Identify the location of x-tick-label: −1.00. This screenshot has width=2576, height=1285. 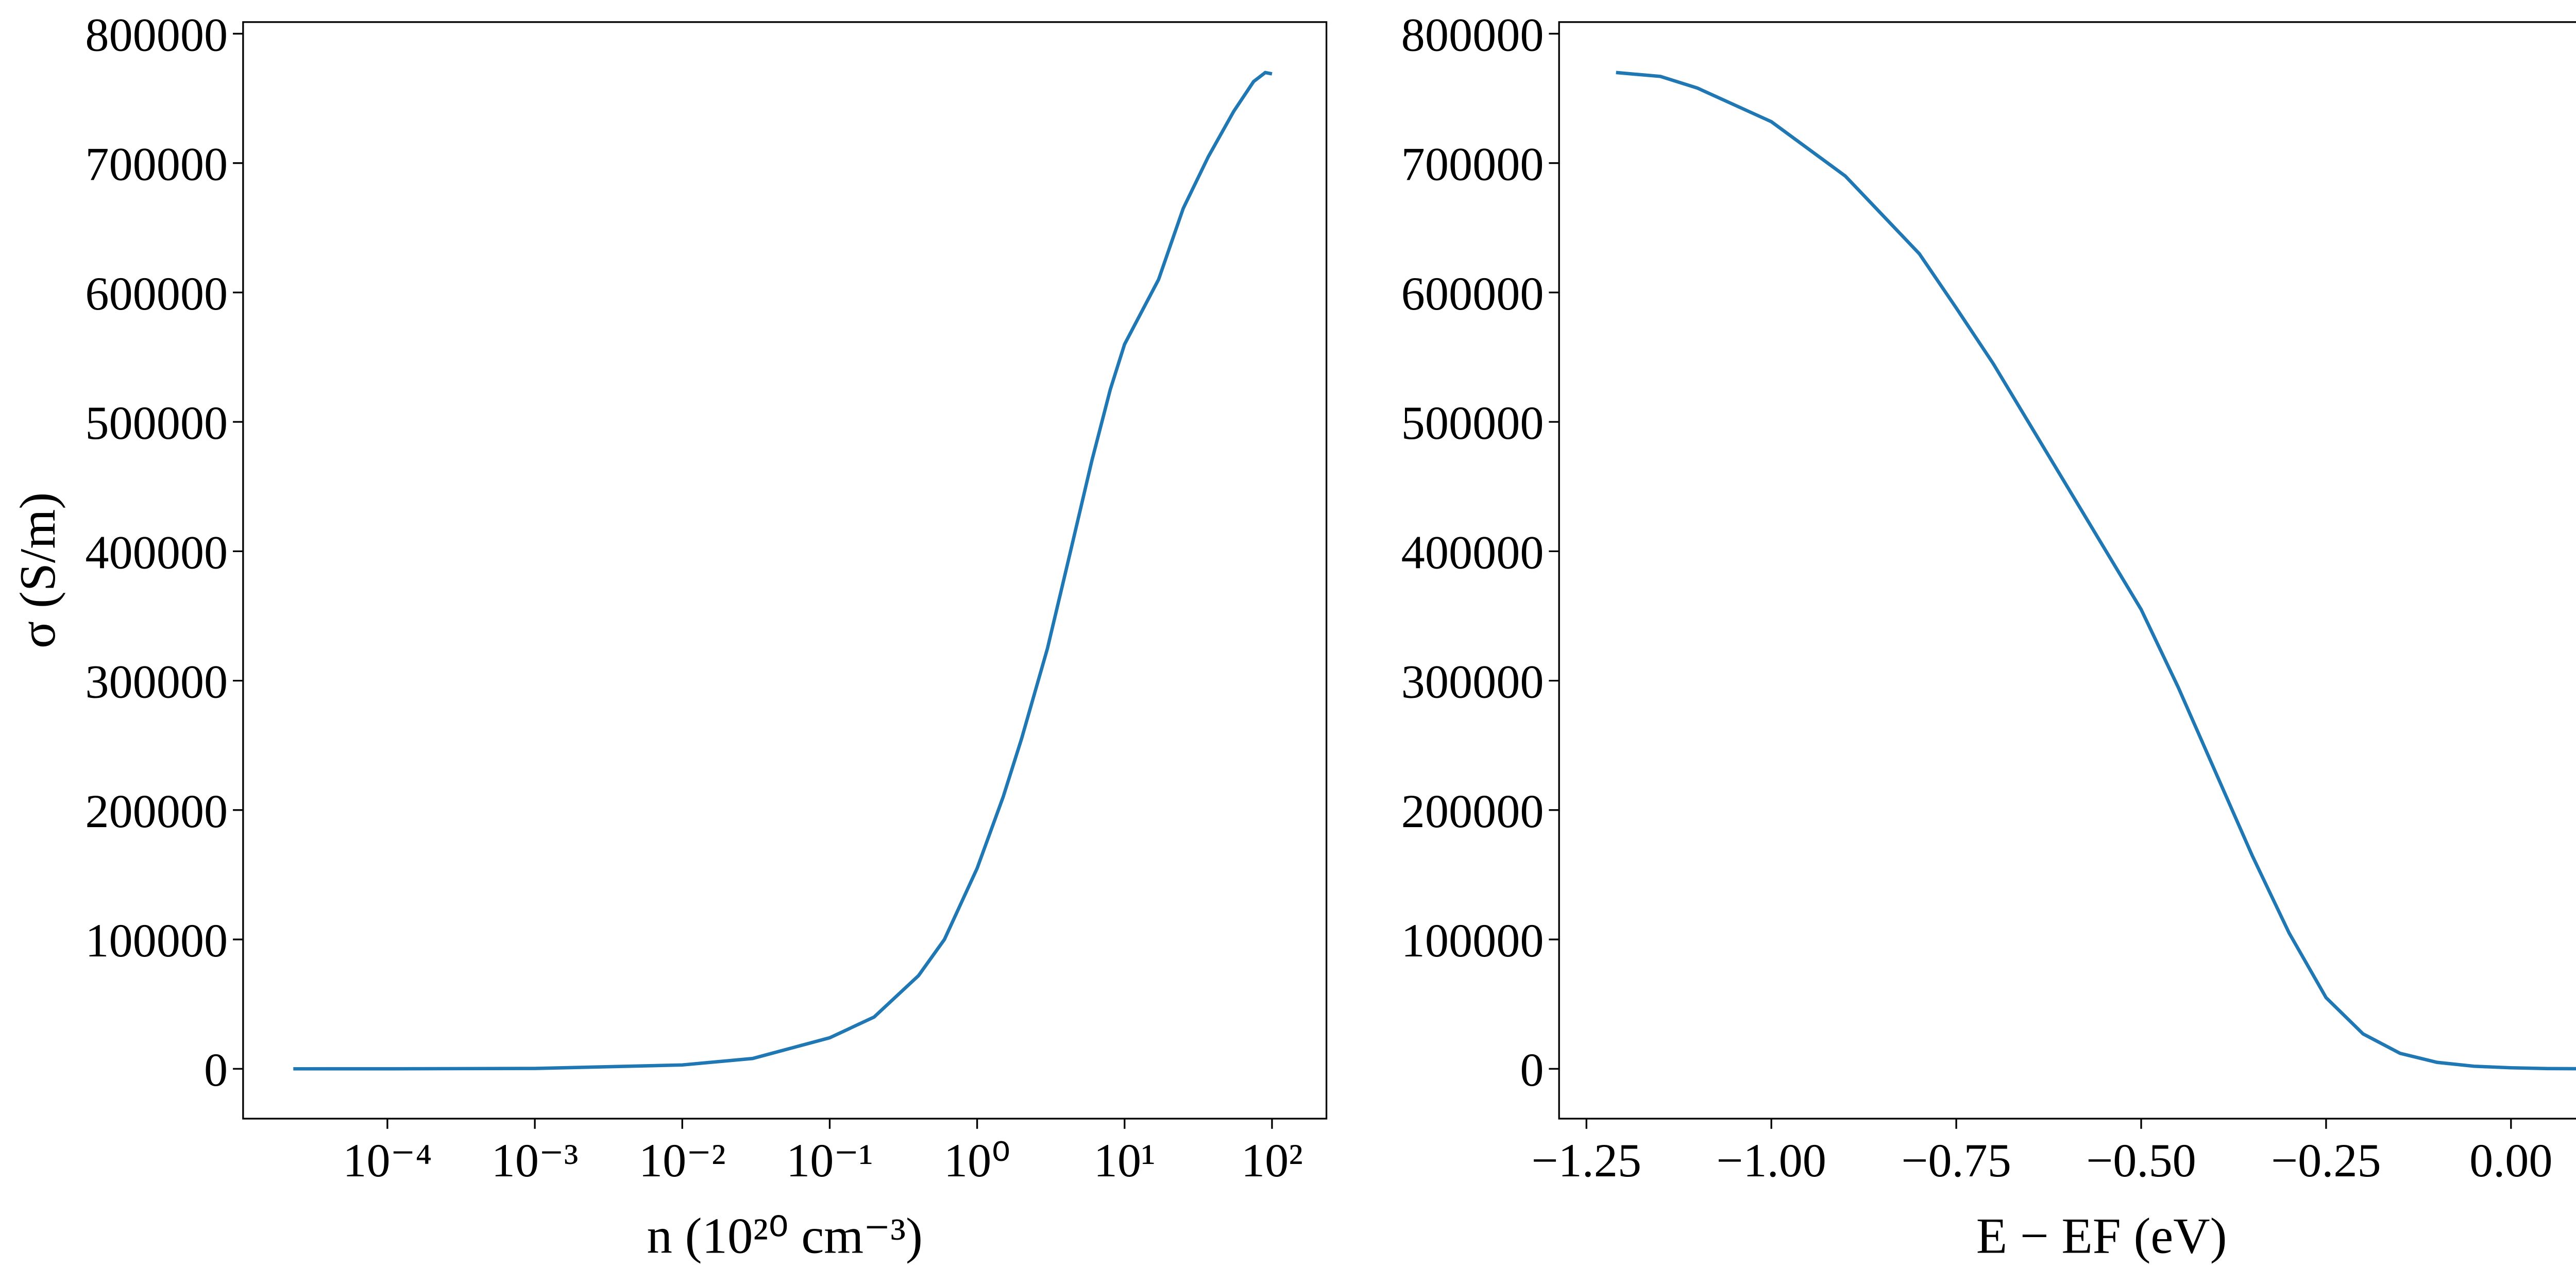
(1771, 1160).